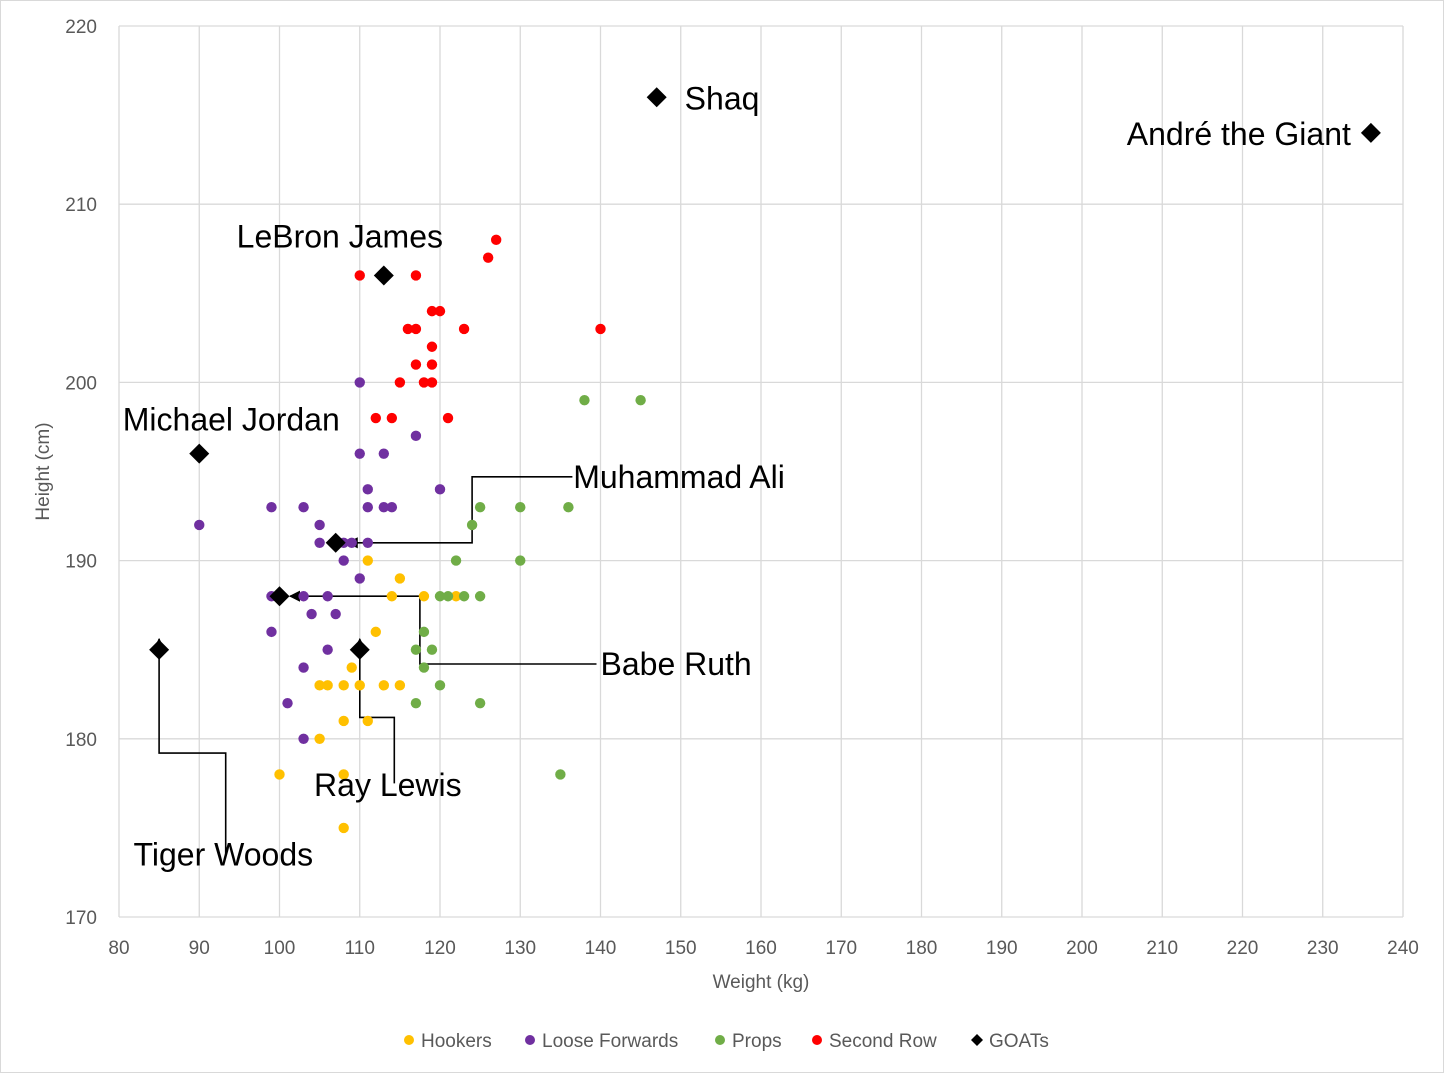 The width and height of the screenshot is (1444, 1074). Describe the element at coordinates (1010, 1041) in the screenshot. I see `legend-item-goats: GOATs` at that location.